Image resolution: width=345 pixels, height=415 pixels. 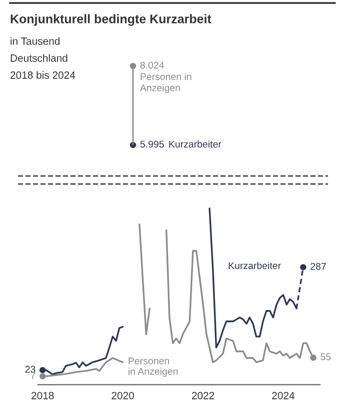 What do you see at coordinates (30, 369) in the screenshot?
I see `data-label: 23` at bounding box center [30, 369].